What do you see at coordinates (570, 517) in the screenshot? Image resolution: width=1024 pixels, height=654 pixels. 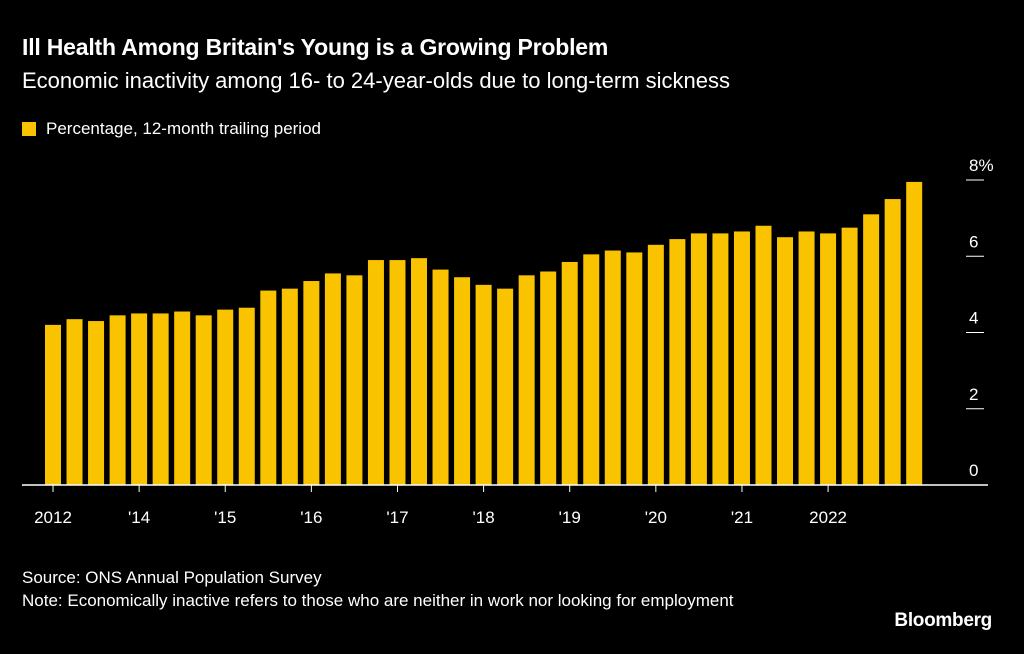 I see `x-tick-label: '19` at bounding box center [570, 517].